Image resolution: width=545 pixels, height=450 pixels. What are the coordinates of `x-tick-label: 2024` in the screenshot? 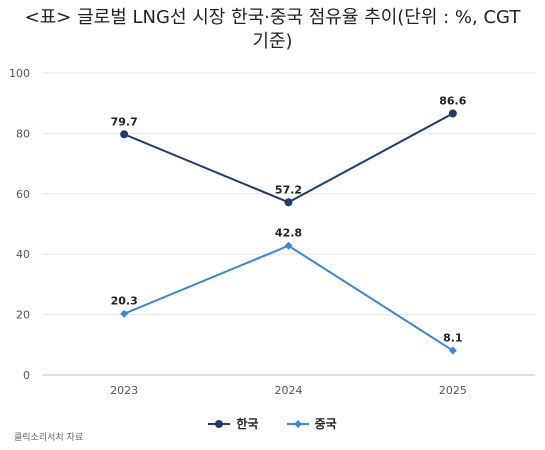 It's located at (289, 390).